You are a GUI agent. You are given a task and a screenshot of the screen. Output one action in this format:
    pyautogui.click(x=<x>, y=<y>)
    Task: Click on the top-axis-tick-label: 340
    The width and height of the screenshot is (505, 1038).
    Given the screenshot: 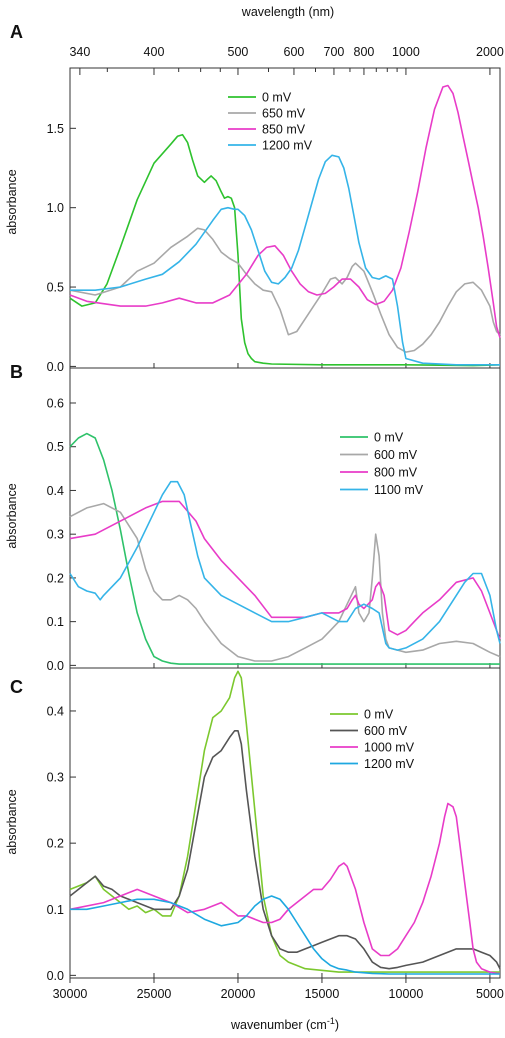 What is the action you would take?
    pyautogui.click(x=79, y=52)
    